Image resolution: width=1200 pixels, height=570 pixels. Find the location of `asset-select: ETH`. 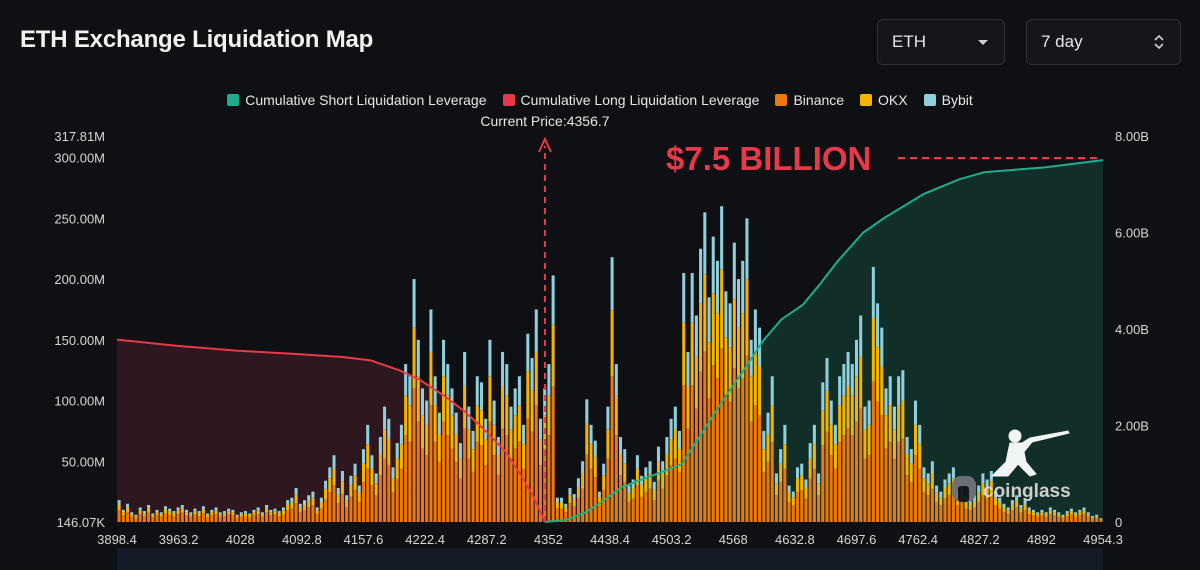

asset-select: ETH is located at coordinates (941, 42).